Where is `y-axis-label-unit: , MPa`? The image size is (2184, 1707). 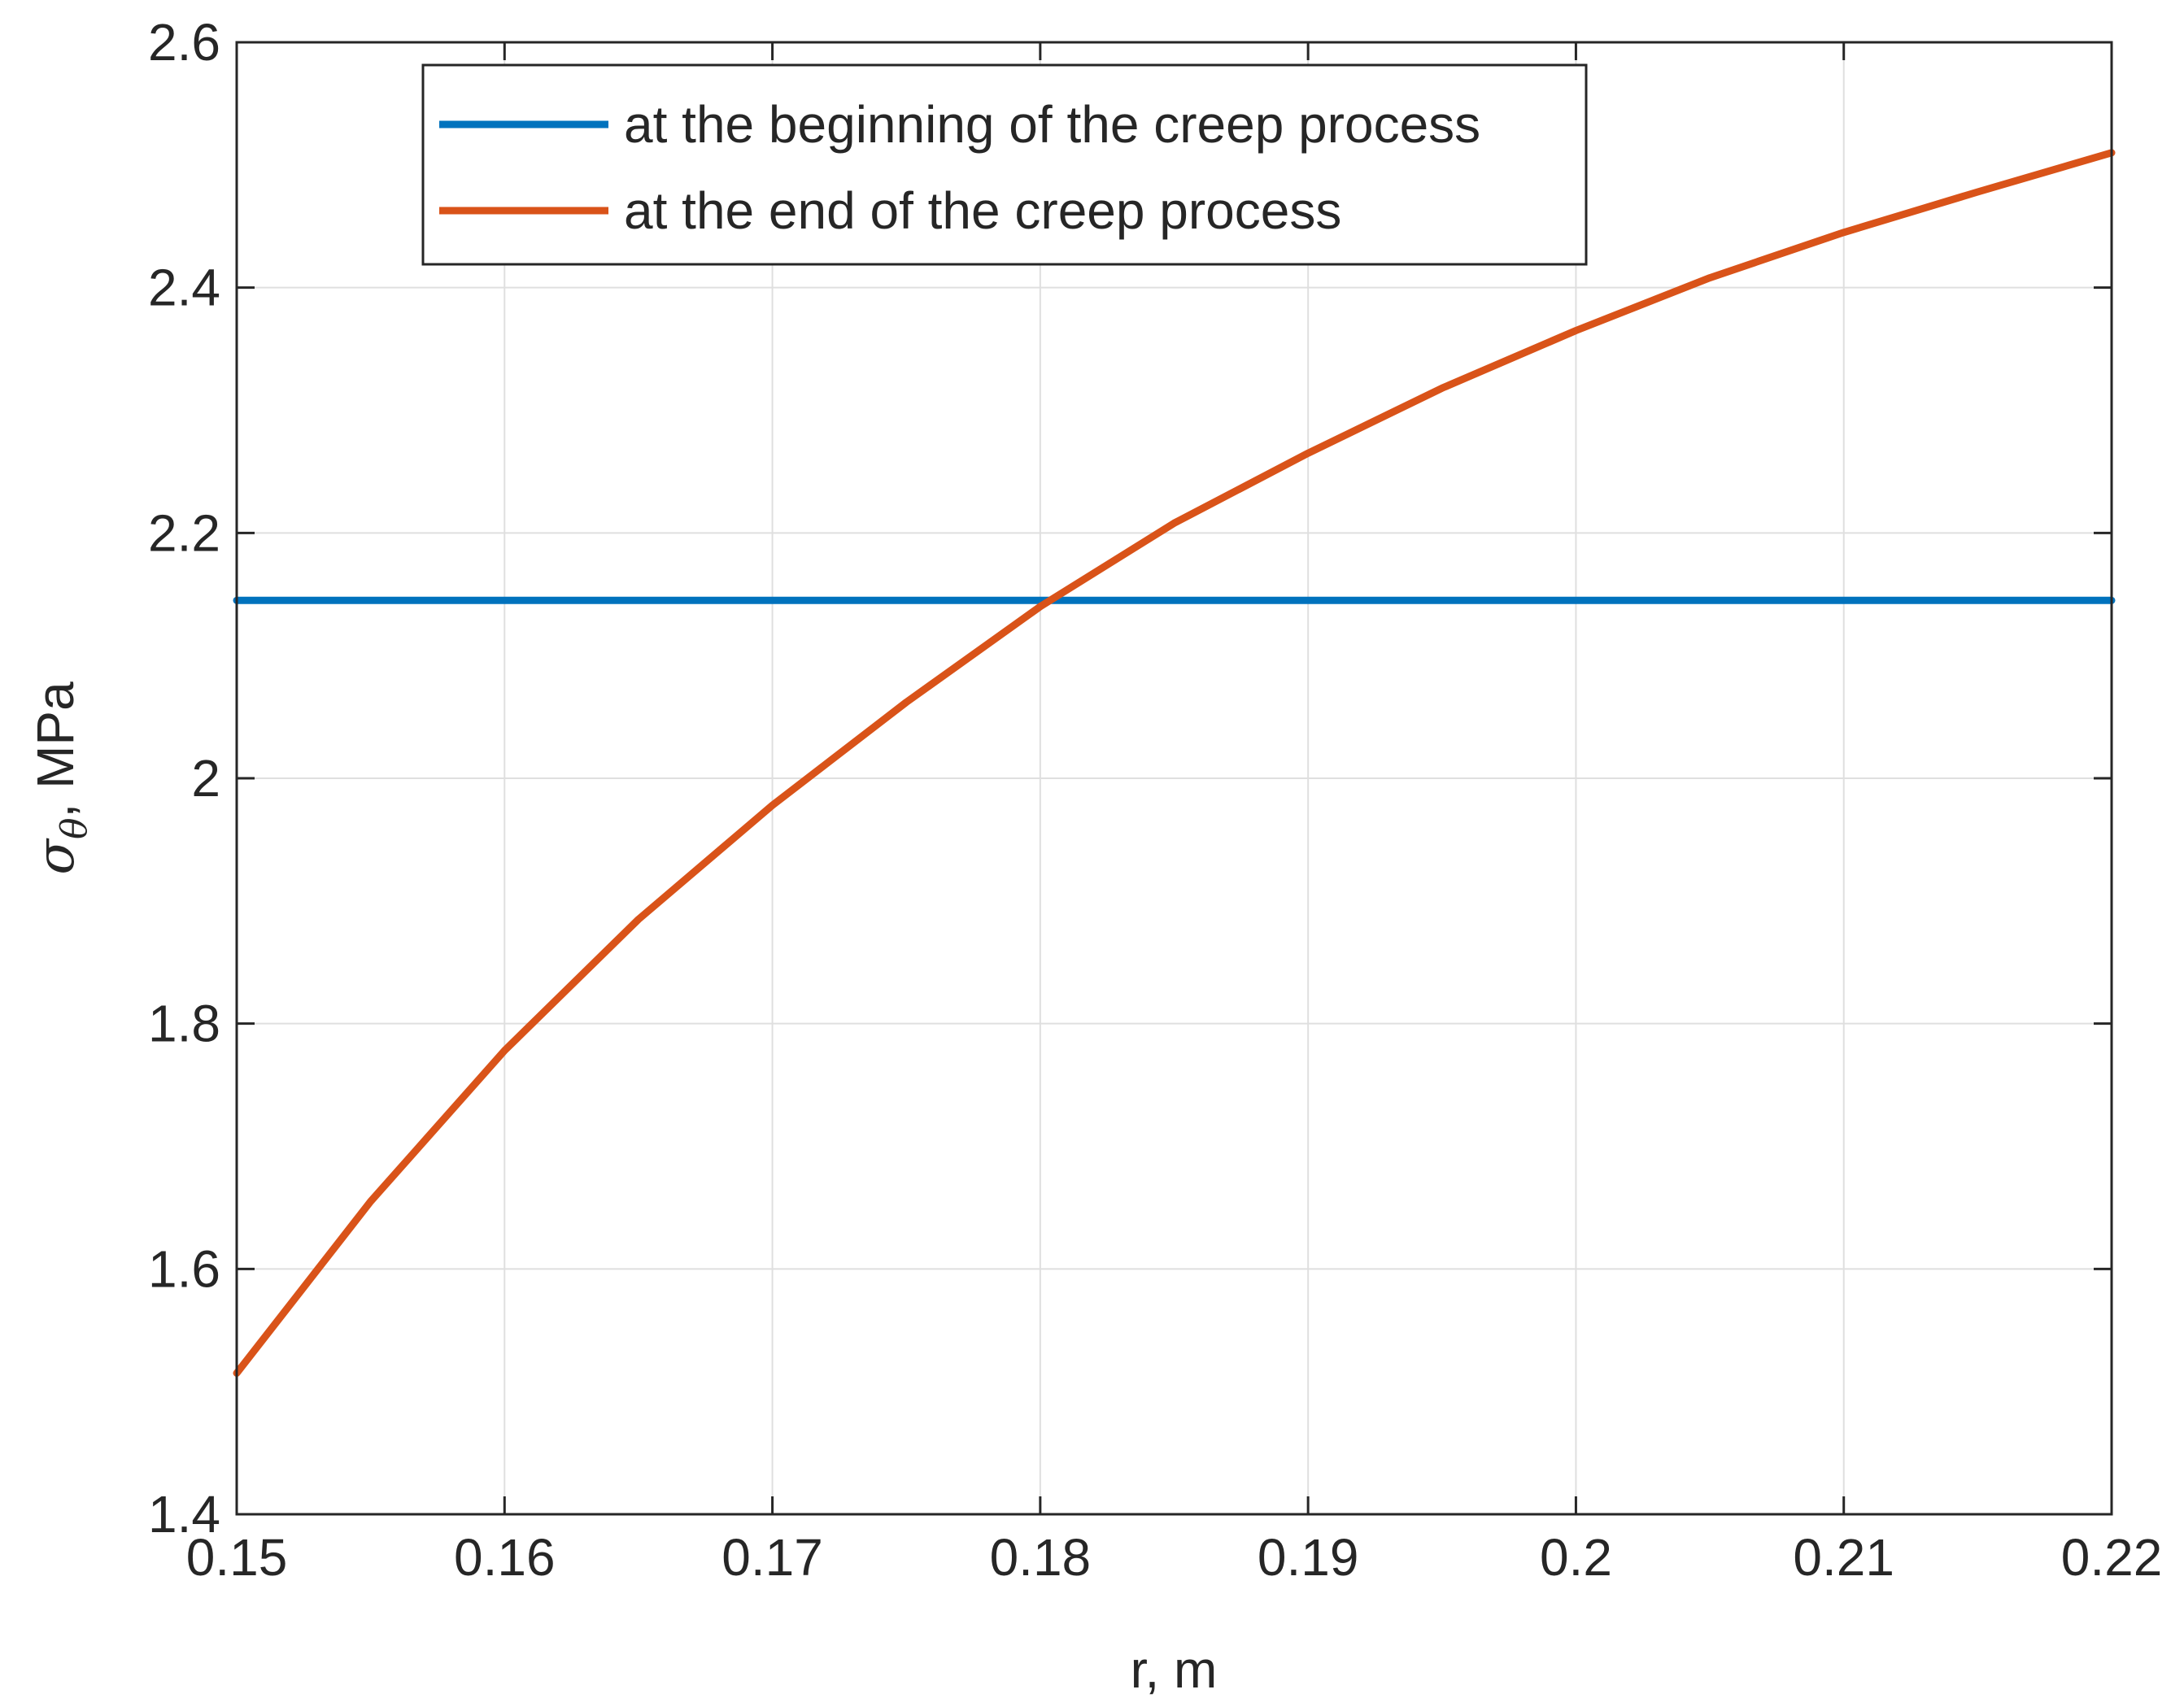 y-axis-label-unit: , MPa is located at coordinates (55, 749).